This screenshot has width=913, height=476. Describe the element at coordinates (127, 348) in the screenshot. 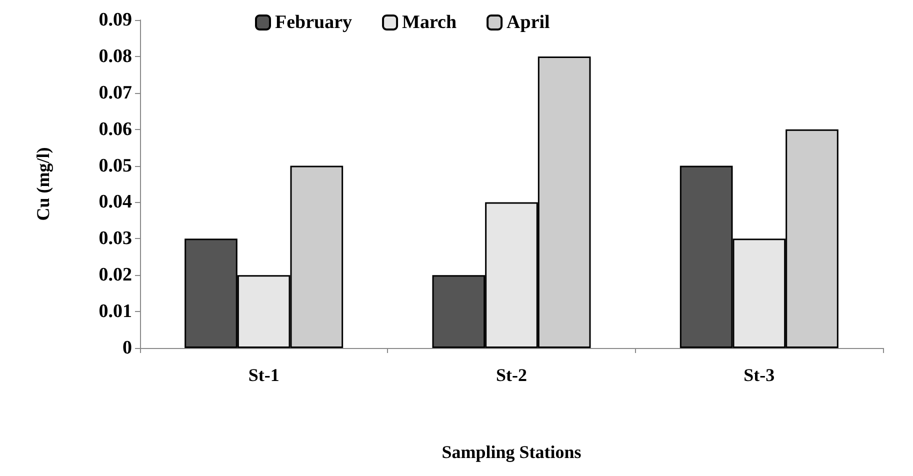

I see `y-tick-label: 0` at that location.